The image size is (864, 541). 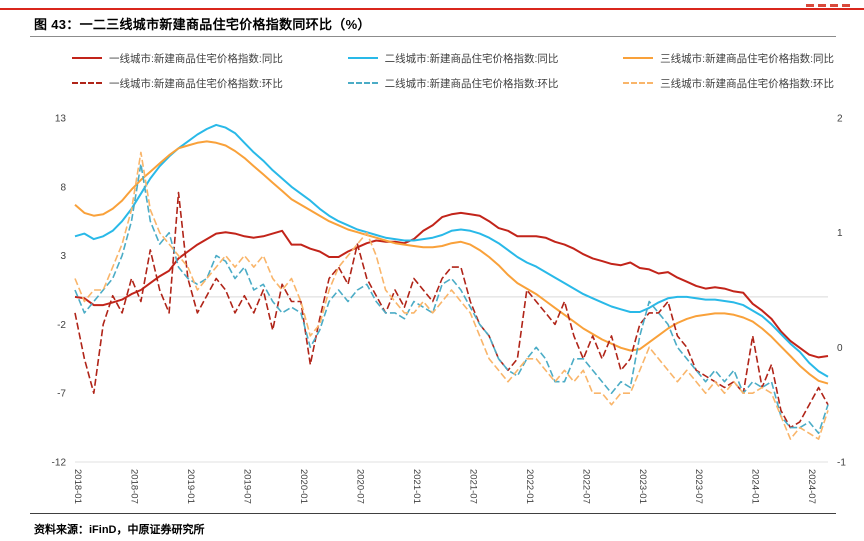 What do you see at coordinates (63, 256) in the screenshot?
I see `y-axis-left-tick-label: 3` at bounding box center [63, 256].